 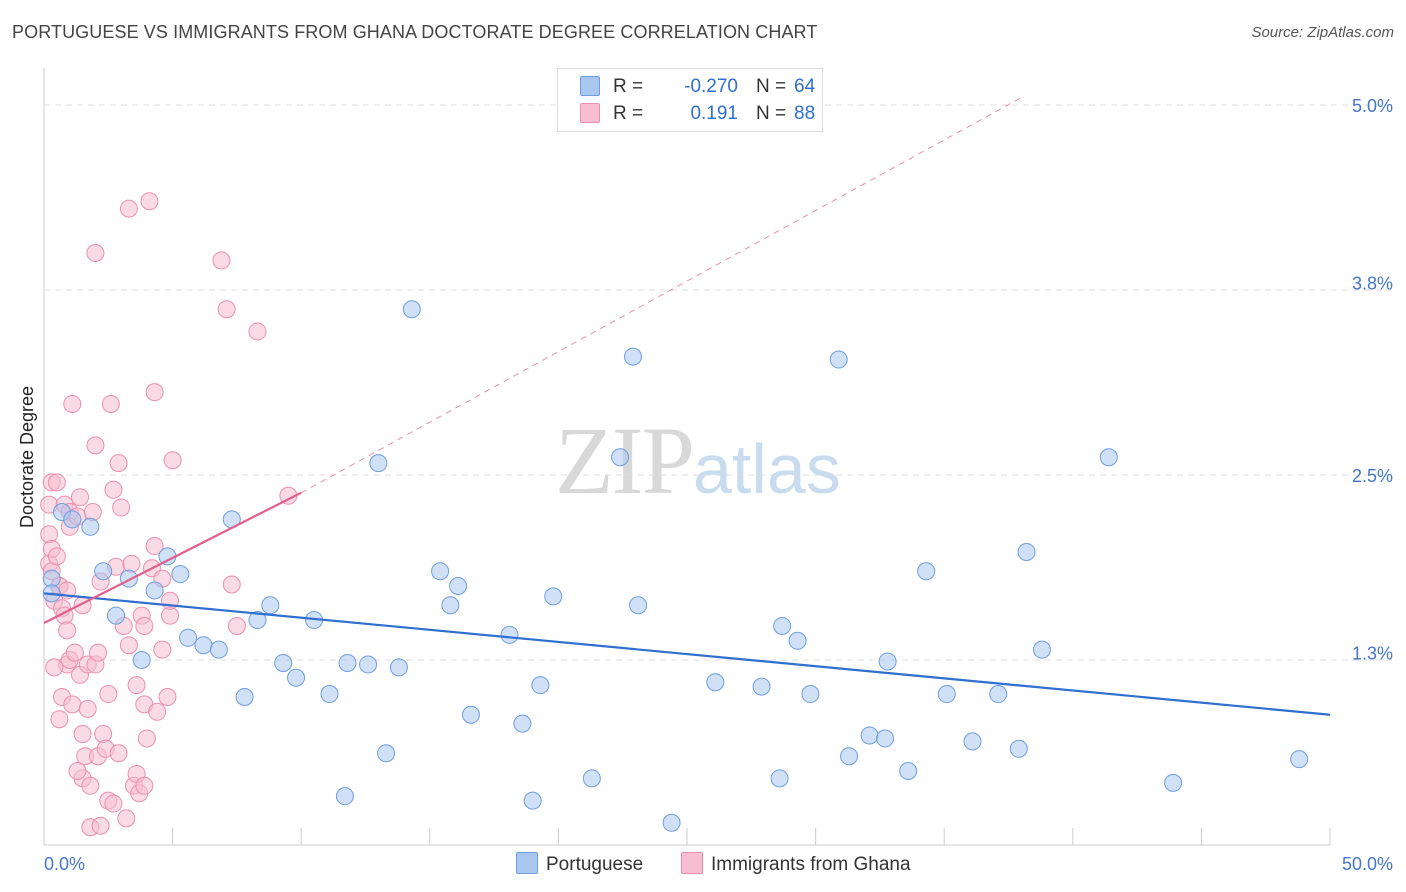 I want to click on ghana-points, so click(x=169, y=514).